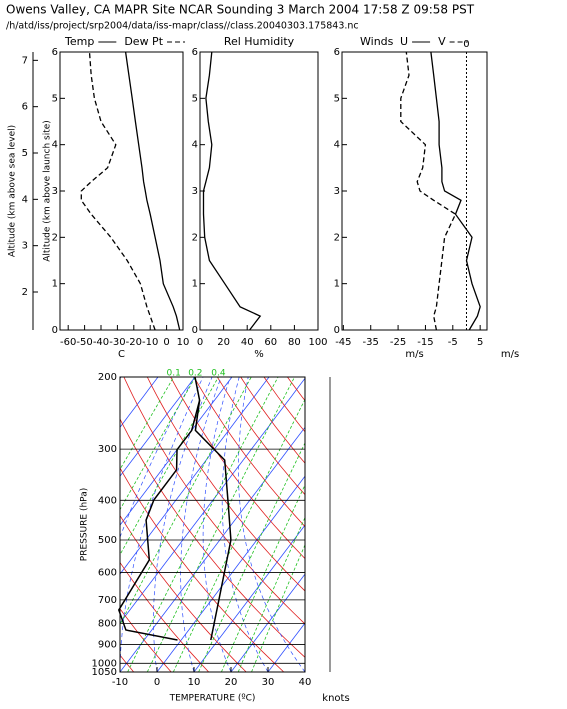 This screenshot has width=567, height=709. I want to click on x-tick-label: -60, so click(68, 342).